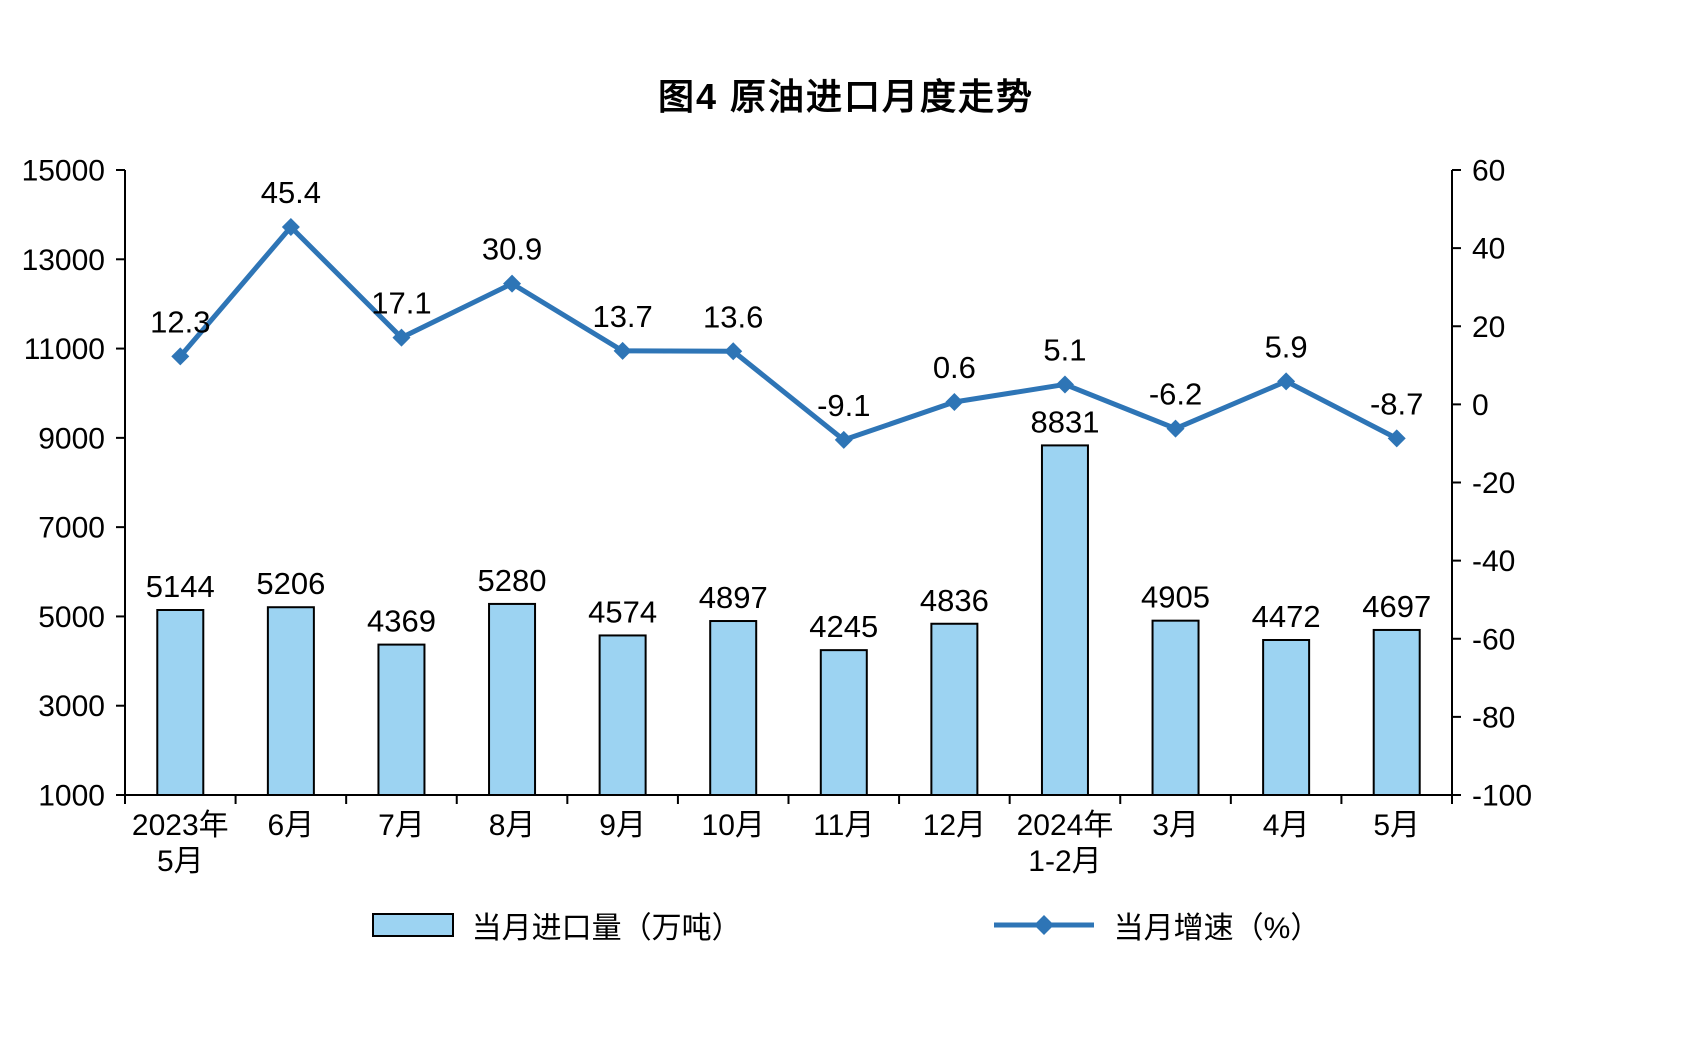 The image size is (1692, 1056). What do you see at coordinates (180, 586) in the screenshot?
I see `bar-value-label: 5144` at bounding box center [180, 586].